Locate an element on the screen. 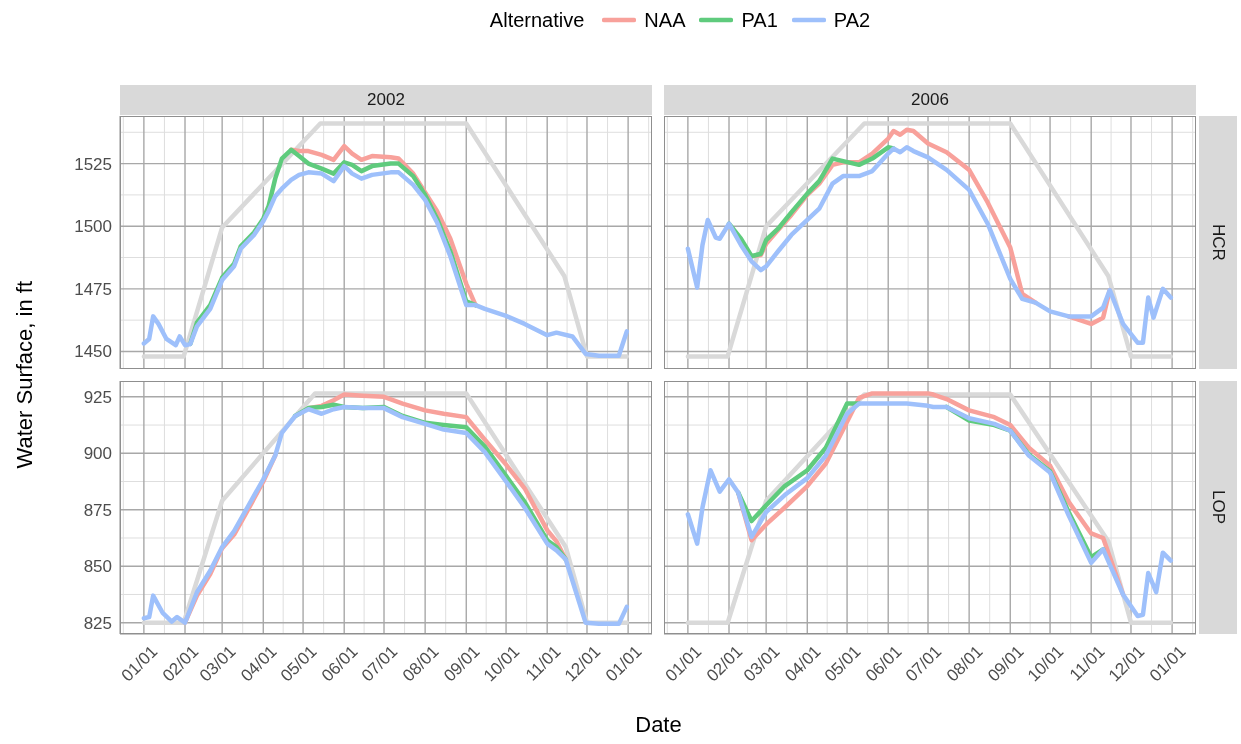 This screenshot has width=1241, height=744. y-tick-label: 925 is located at coordinates (97, 397).